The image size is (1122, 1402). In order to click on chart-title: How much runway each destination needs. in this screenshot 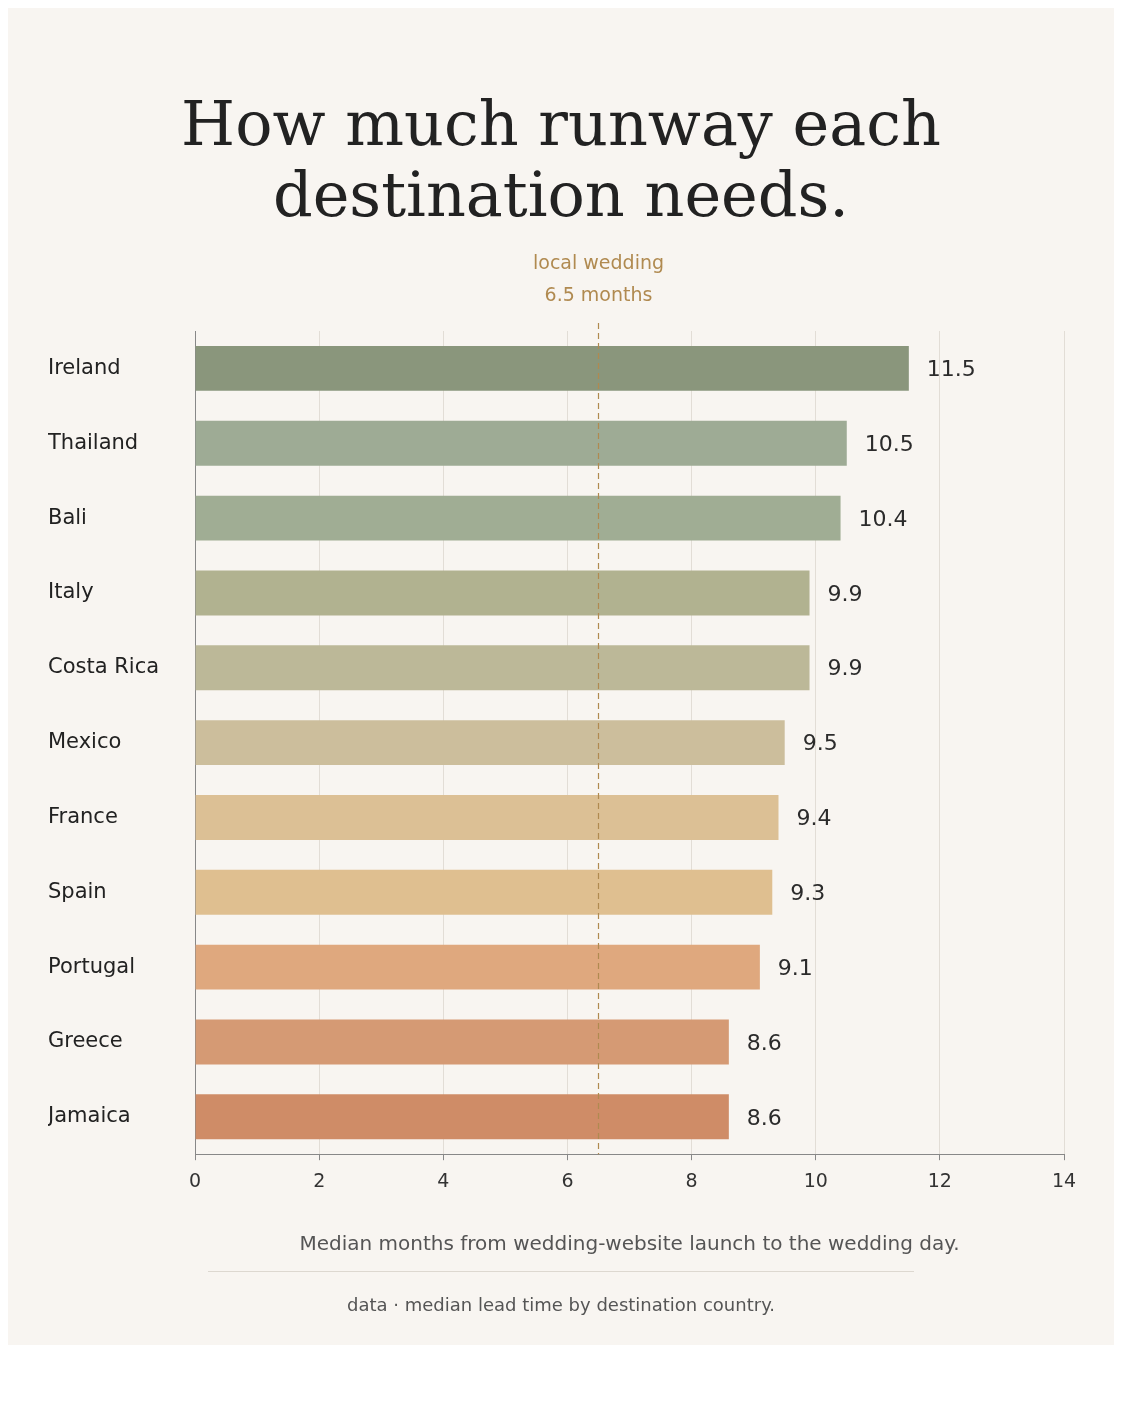, I will do `click(561, 160)`.